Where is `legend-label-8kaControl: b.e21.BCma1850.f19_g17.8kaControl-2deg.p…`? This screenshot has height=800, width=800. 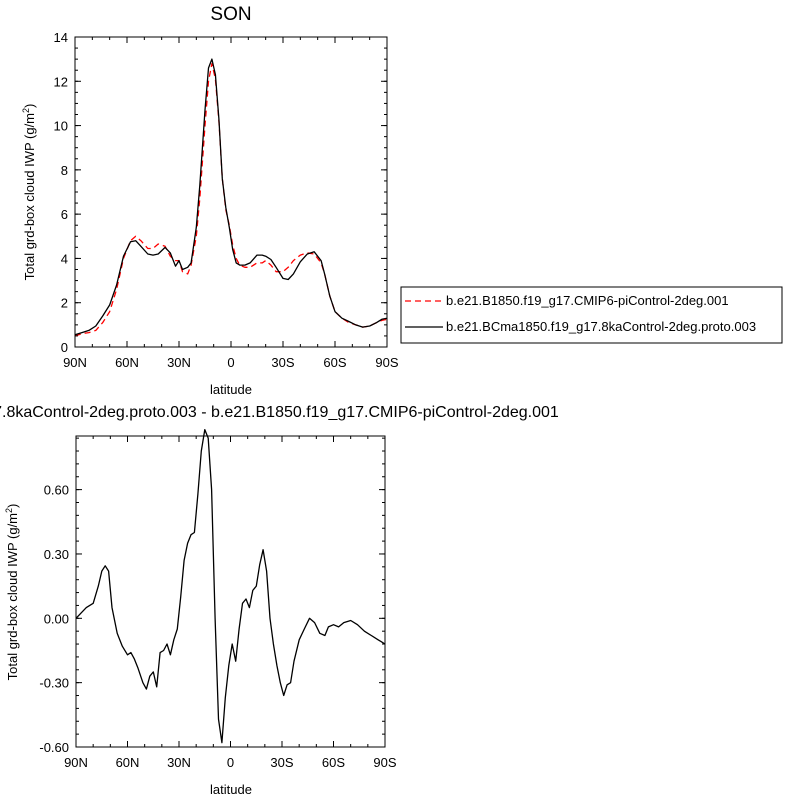 legend-label-8kaControl: b.e21.BCma1850.f19_g17.8kaControl-2deg.p… is located at coordinates (601, 326).